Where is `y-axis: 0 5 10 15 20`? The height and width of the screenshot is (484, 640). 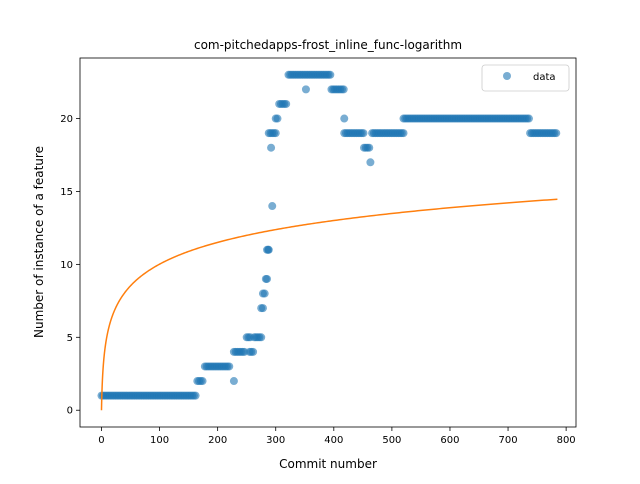
y-axis: 0 5 10 15 20 is located at coordinates (70, 265).